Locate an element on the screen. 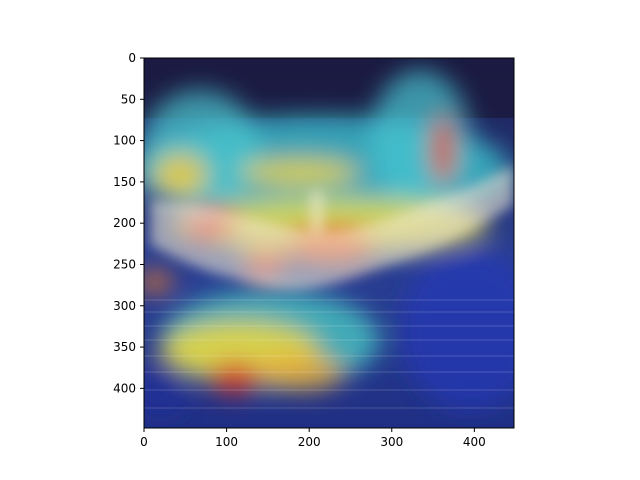  y-axis: 0 50 100 150 200 250 300 350 400 is located at coordinates (128, 223).